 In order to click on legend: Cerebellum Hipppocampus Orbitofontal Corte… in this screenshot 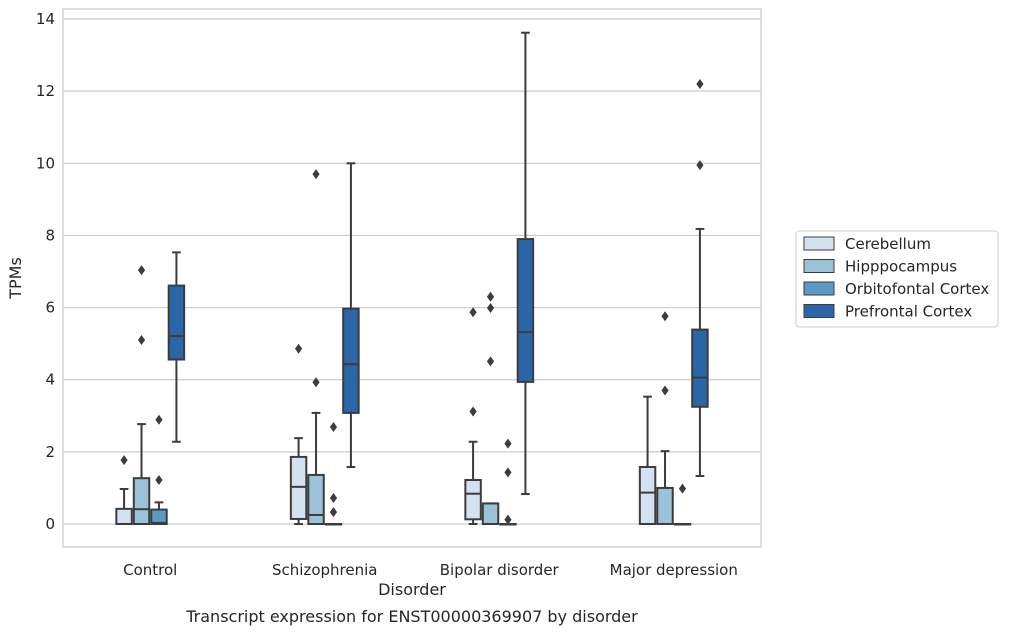, I will do `click(897, 279)`.